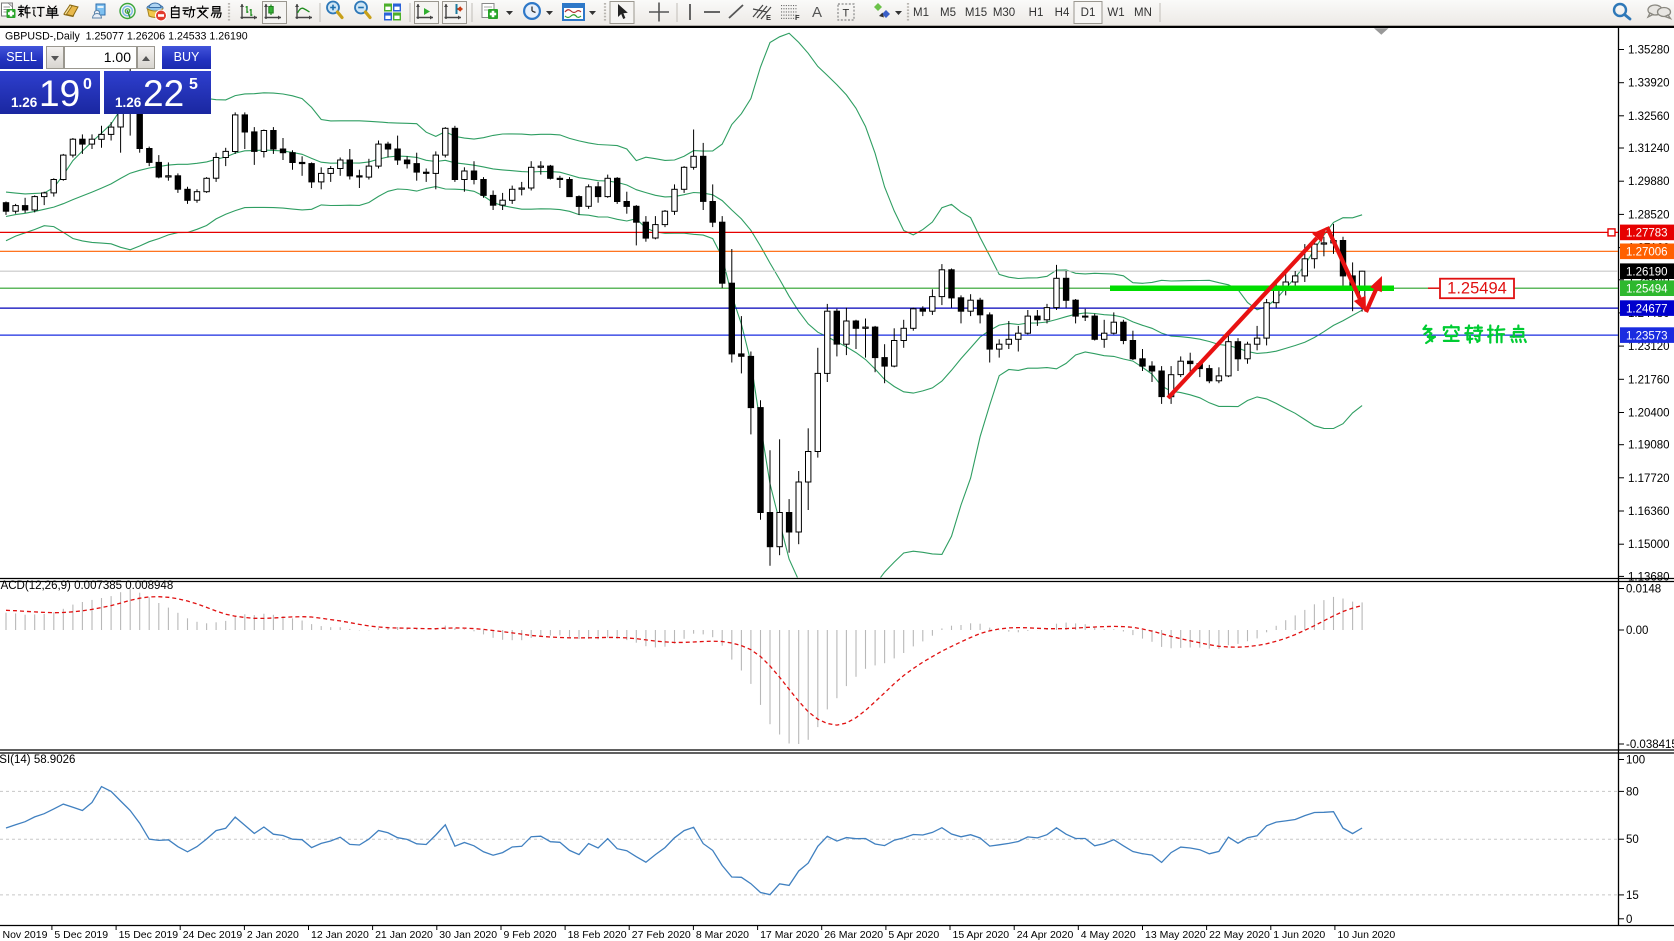 The image size is (1674, 941). I want to click on svg-text: 1.24677, so click(1647, 309).